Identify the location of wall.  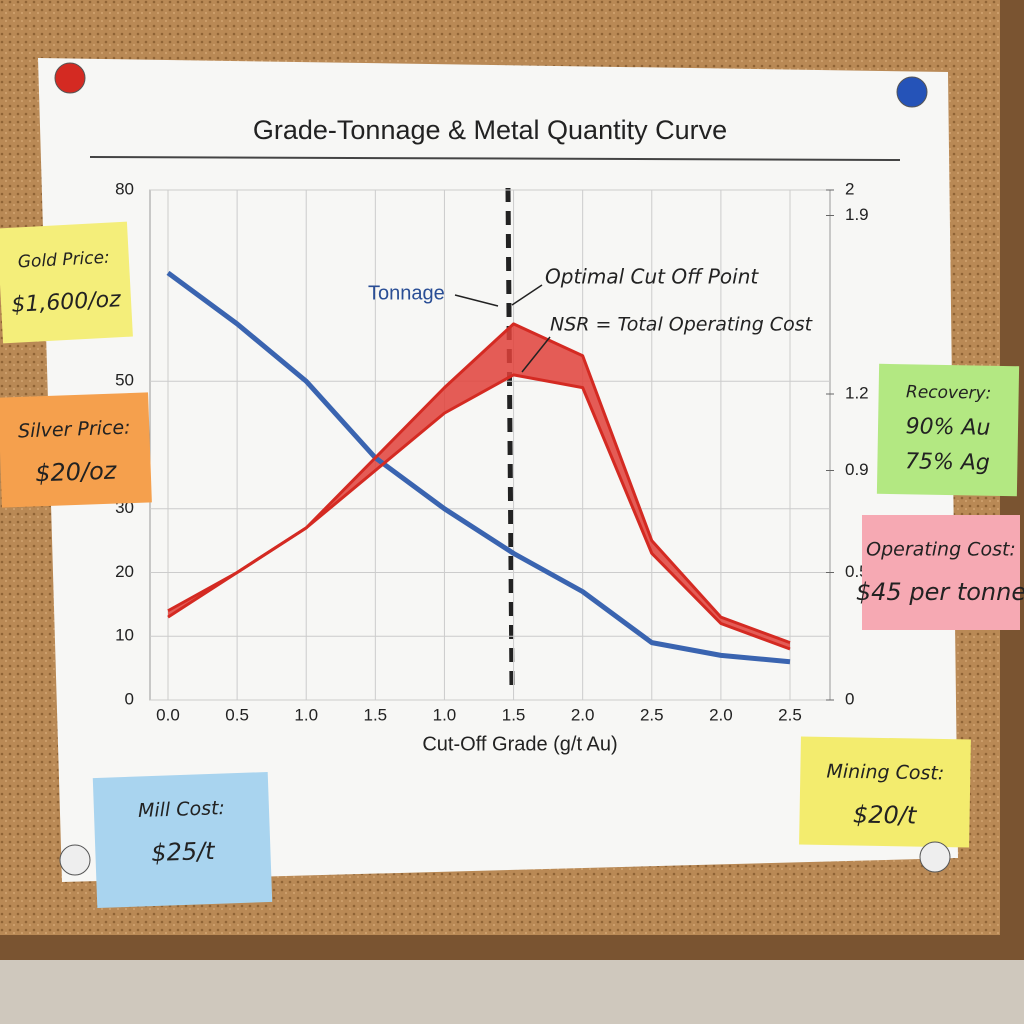
(512, 992).